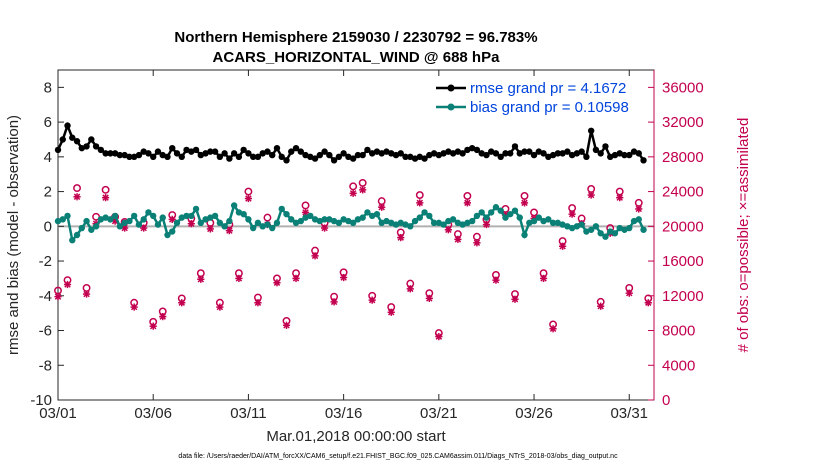 The image size is (830, 470). What do you see at coordinates (357, 57) in the screenshot?
I see `chart-title-line2: ACARS_HORIZONTAL_WIND @ 688 hPa` at bounding box center [357, 57].